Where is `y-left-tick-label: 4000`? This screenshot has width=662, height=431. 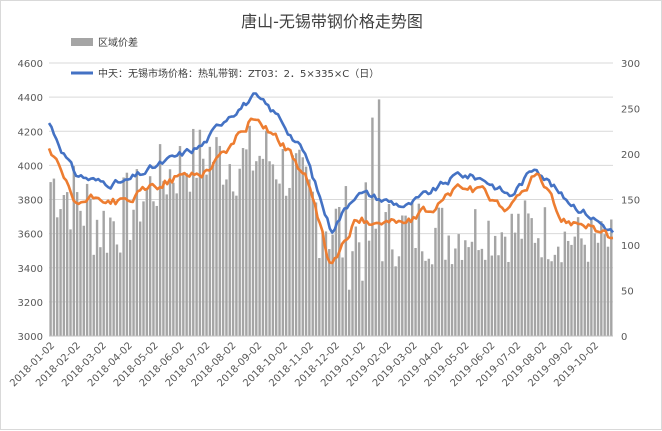
y-left-tick-label: 4000 is located at coordinates (30, 166).